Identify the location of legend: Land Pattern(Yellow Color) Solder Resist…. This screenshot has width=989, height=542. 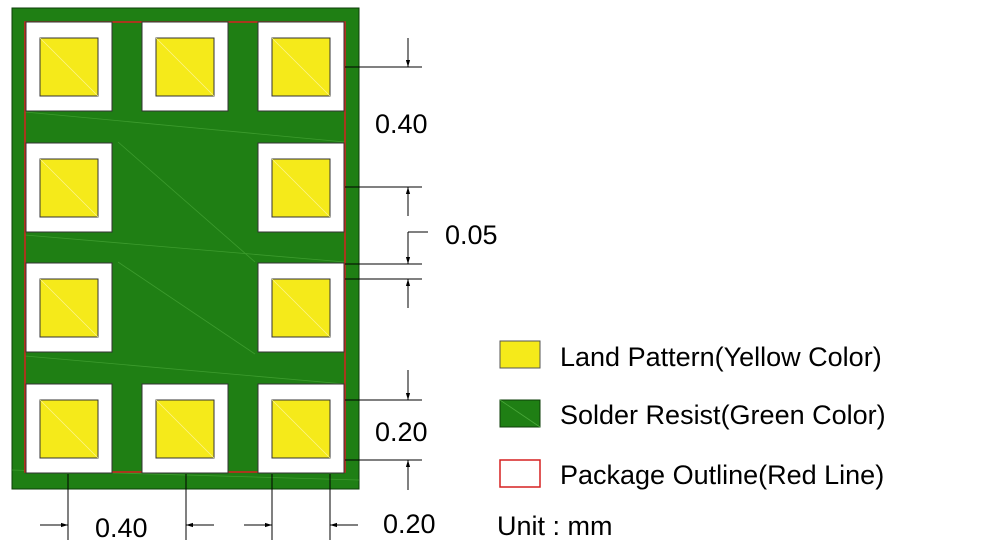
(691, 440).